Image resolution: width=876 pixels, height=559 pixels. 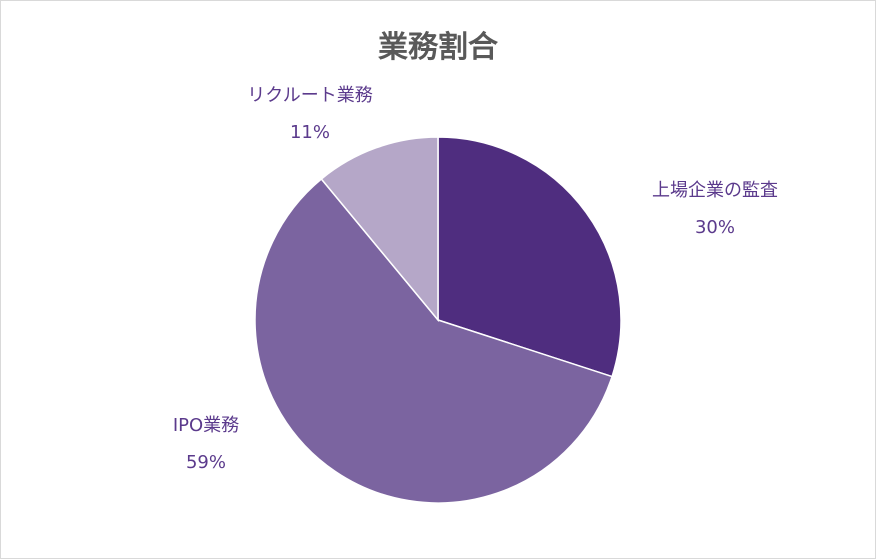 I want to click on slice-percent-label: 11%, so click(x=310, y=132).